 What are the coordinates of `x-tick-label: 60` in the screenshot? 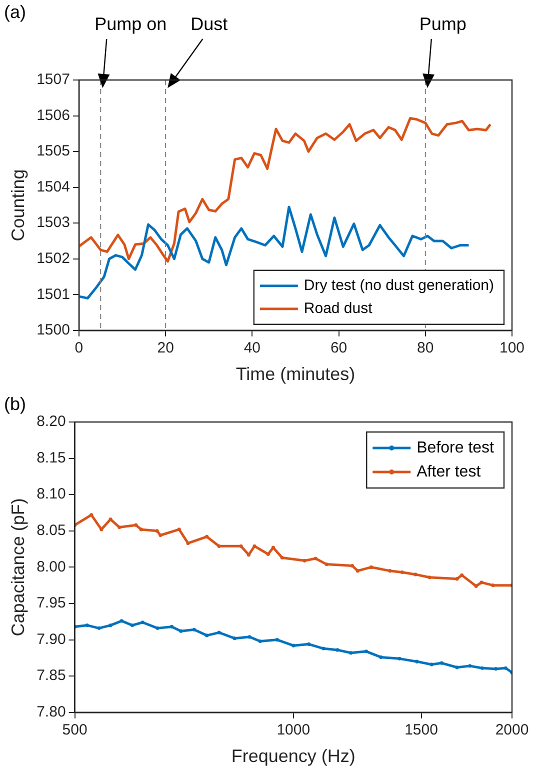 It's located at (339, 348).